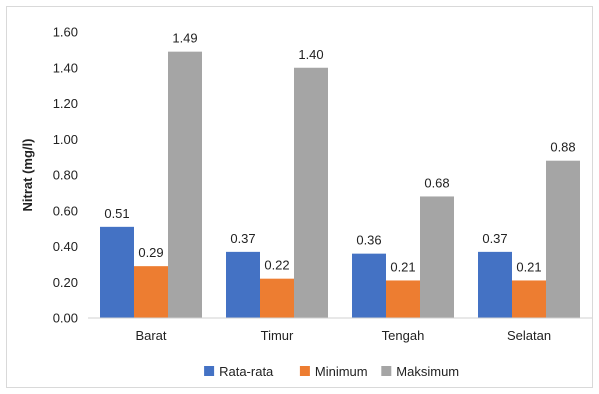 This screenshot has height=394, width=599. What do you see at coordinates (65, 32) in the screenshot?
I see `y-tick-label: 1.60` at bounding box center [65, 32].